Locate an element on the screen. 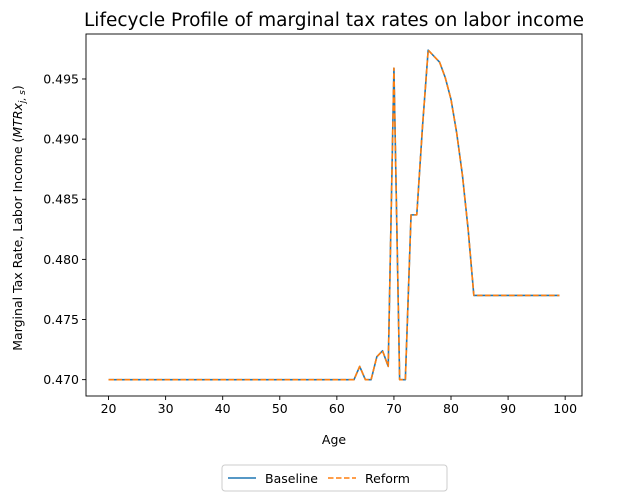  y-axis-label-suffix: ) is located at coordinates (17, 87).